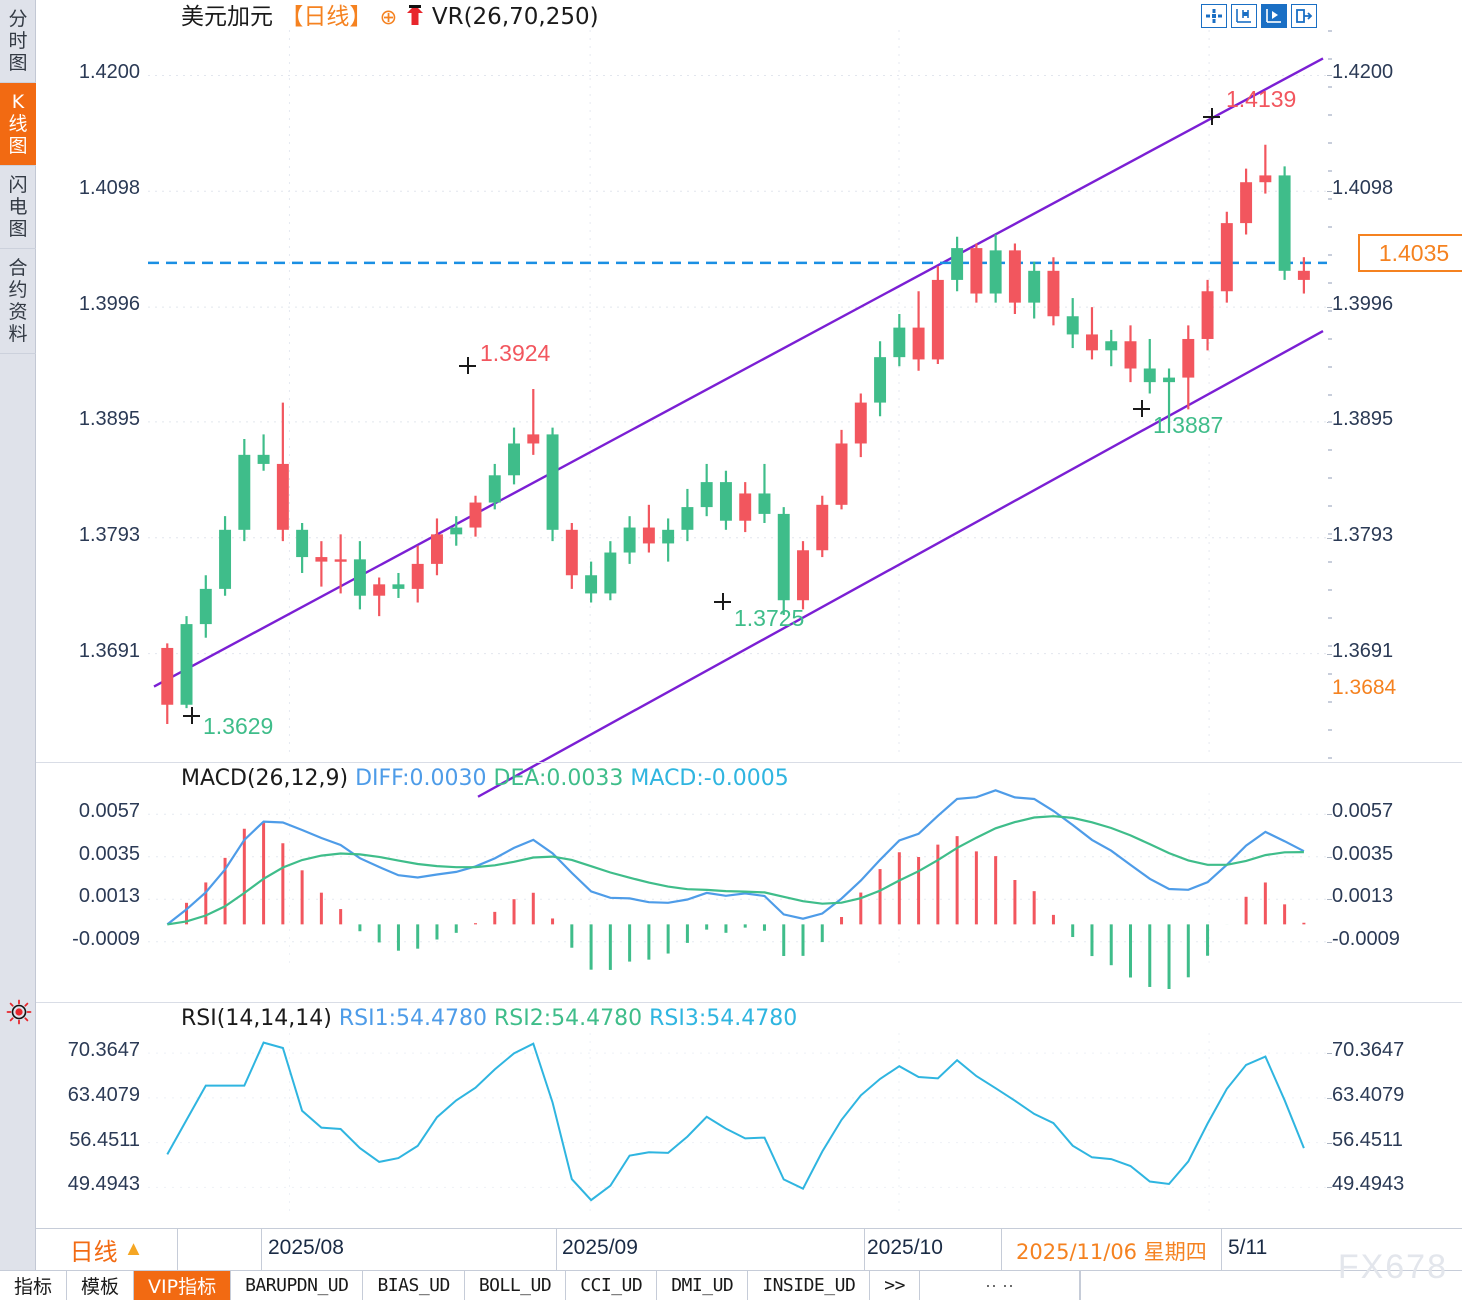  Describe the element at coordinates (1363, 418) in the screenshot. I see `price-axis-label-right: 1.3895` at that location.